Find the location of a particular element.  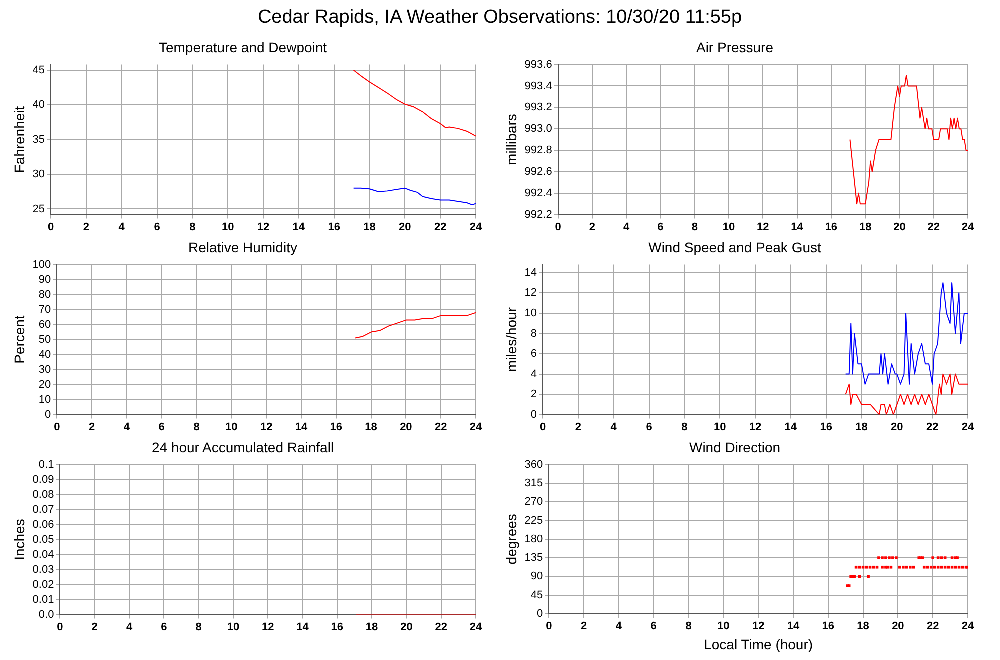

y-tick-label: 25 is located at coordinates (39, 209).